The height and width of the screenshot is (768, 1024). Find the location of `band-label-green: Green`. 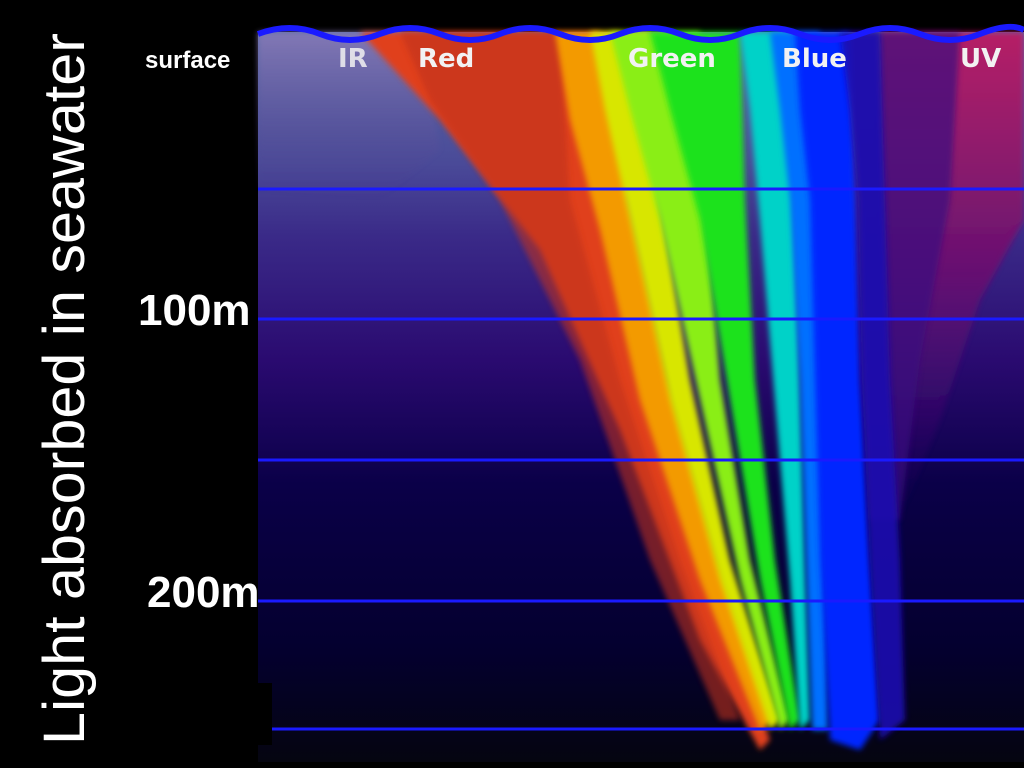

band-label-green: Green is located at coordinates (672, 59).